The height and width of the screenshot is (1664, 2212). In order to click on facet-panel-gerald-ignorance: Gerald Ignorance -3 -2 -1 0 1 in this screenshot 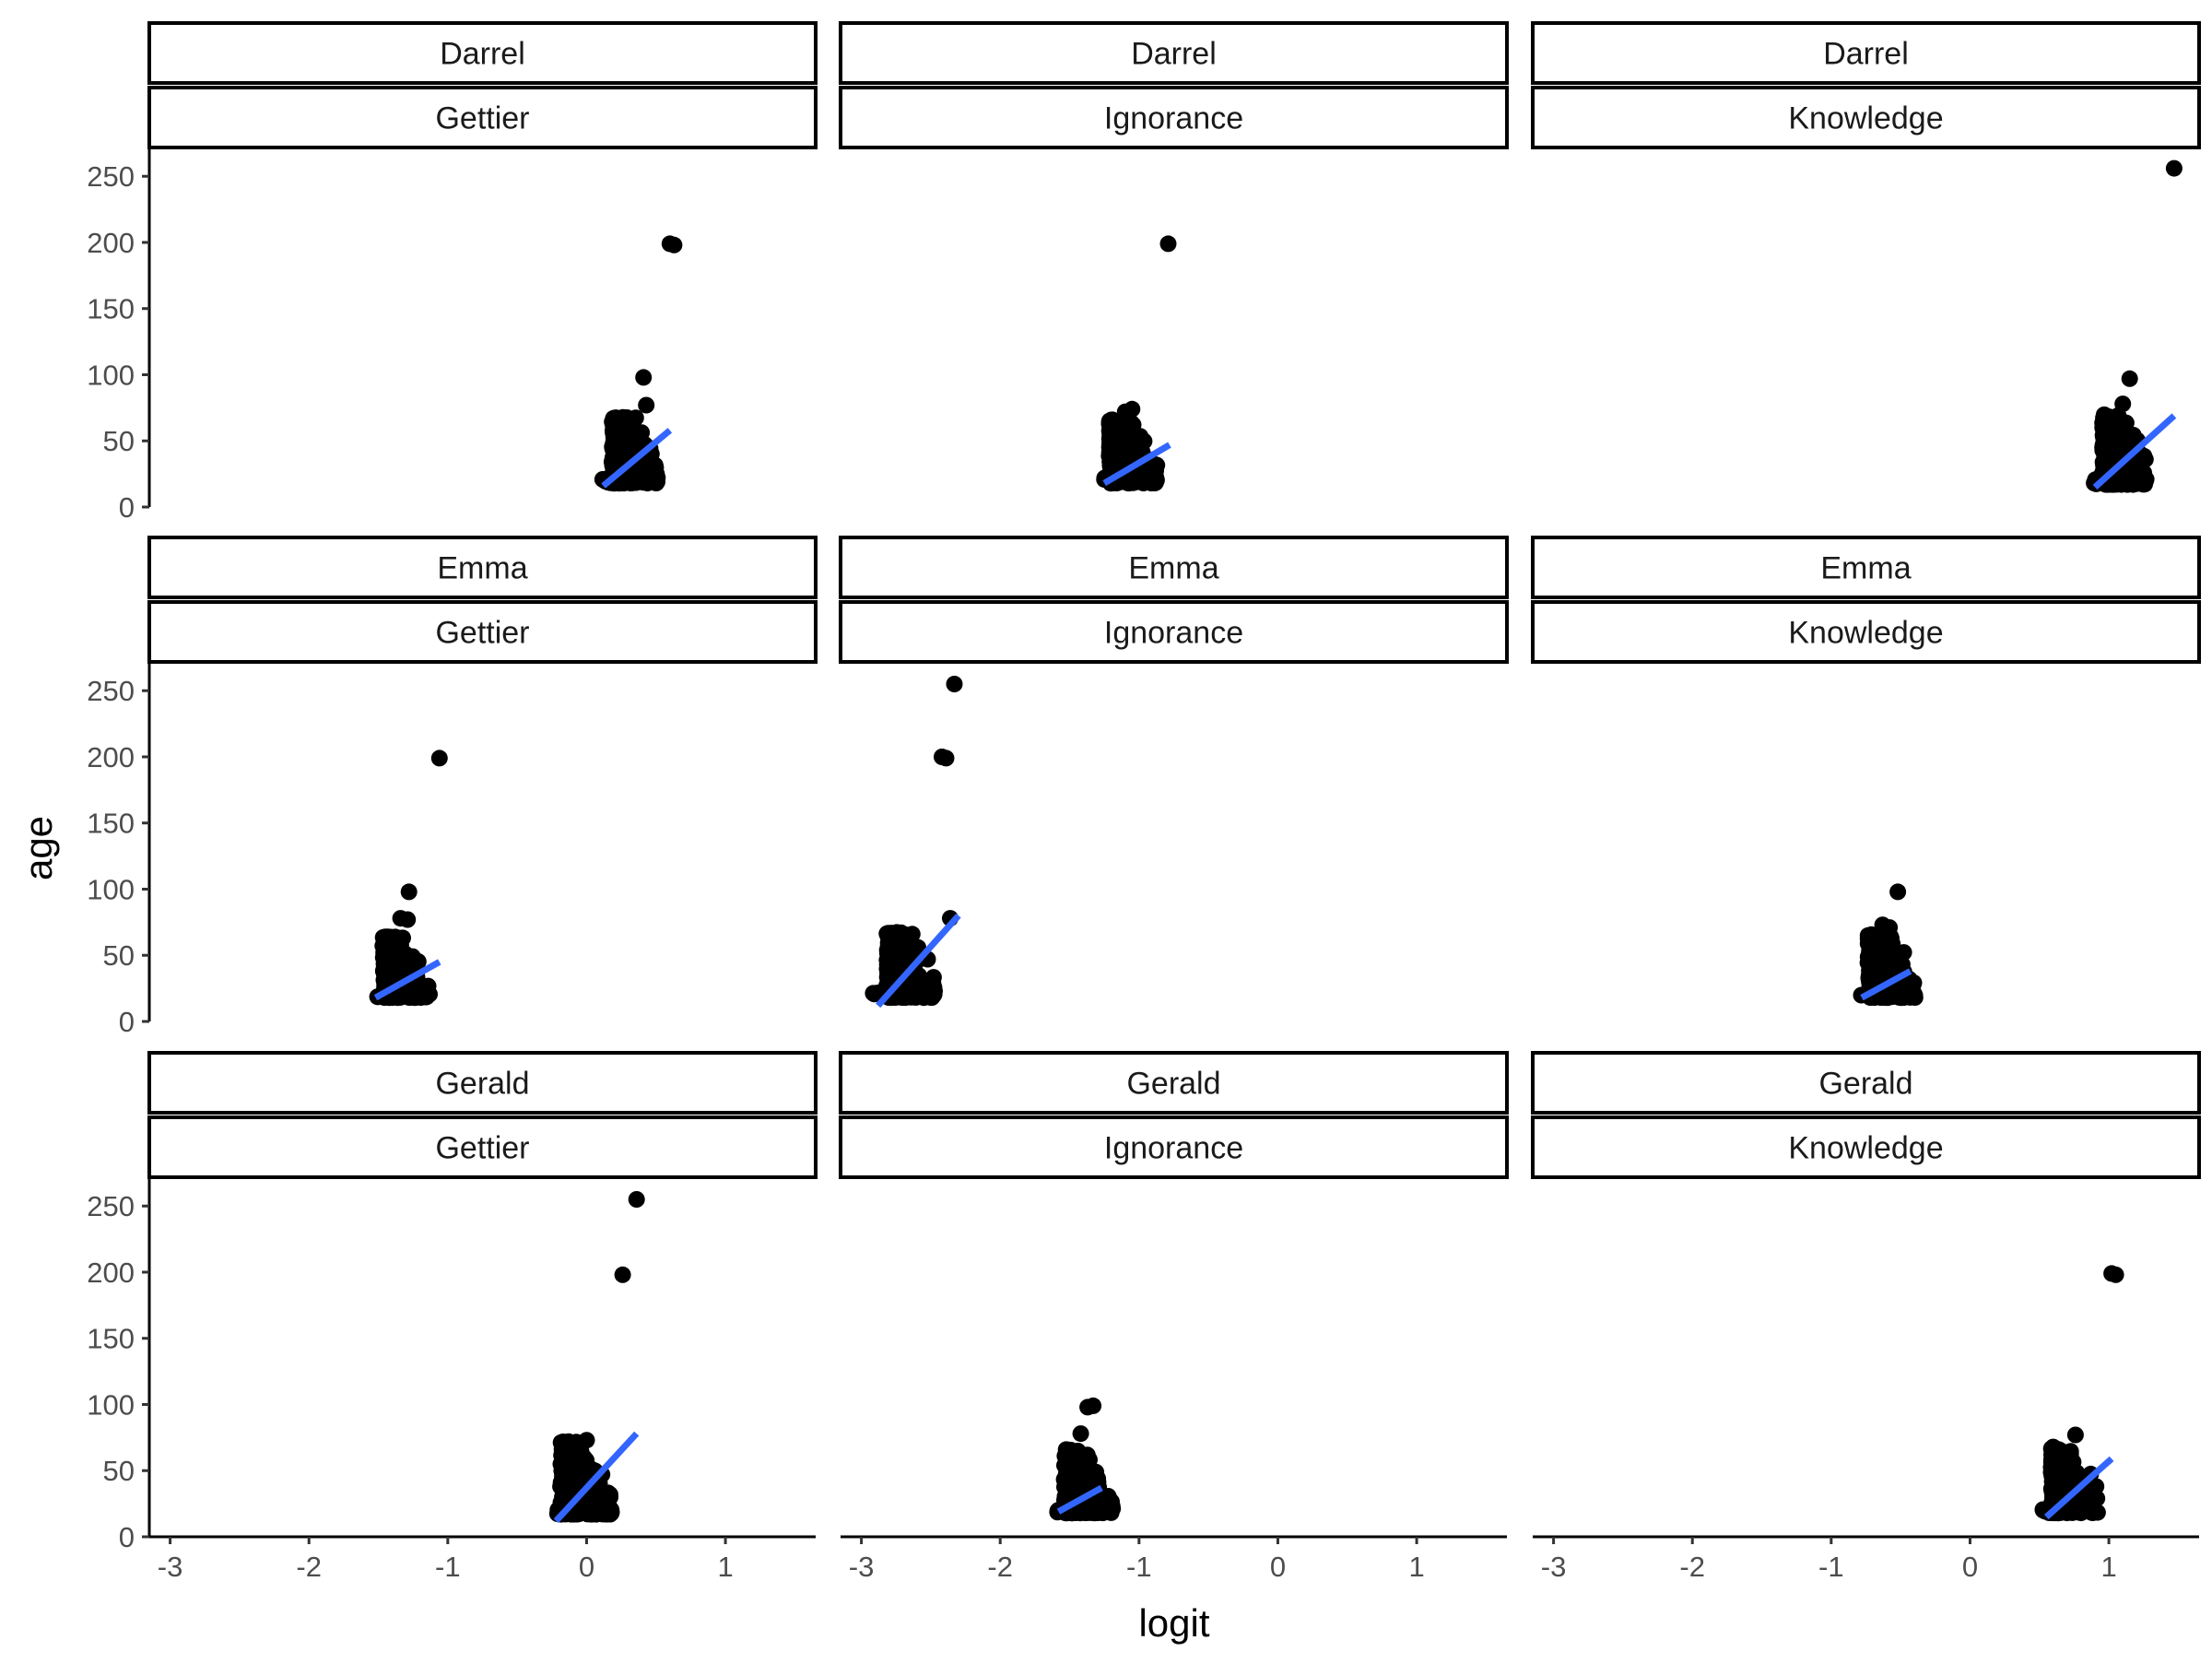, I will do `click(1174, 1317)`.